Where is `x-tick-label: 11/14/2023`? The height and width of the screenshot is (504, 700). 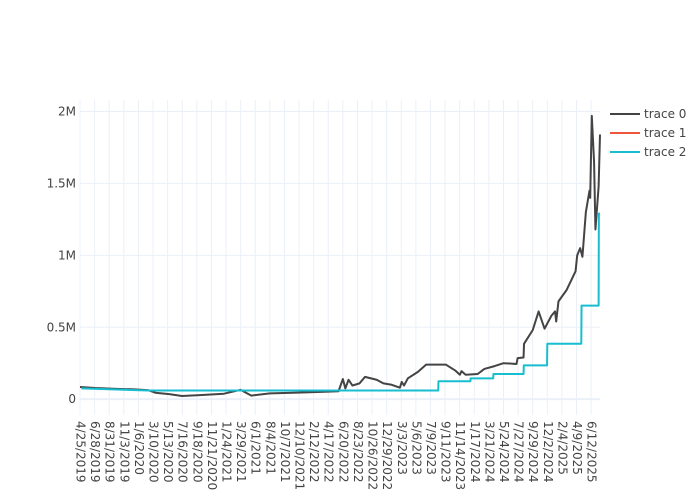 x-tick-label: 11/14/2023 is located at coordinates (460, 455).